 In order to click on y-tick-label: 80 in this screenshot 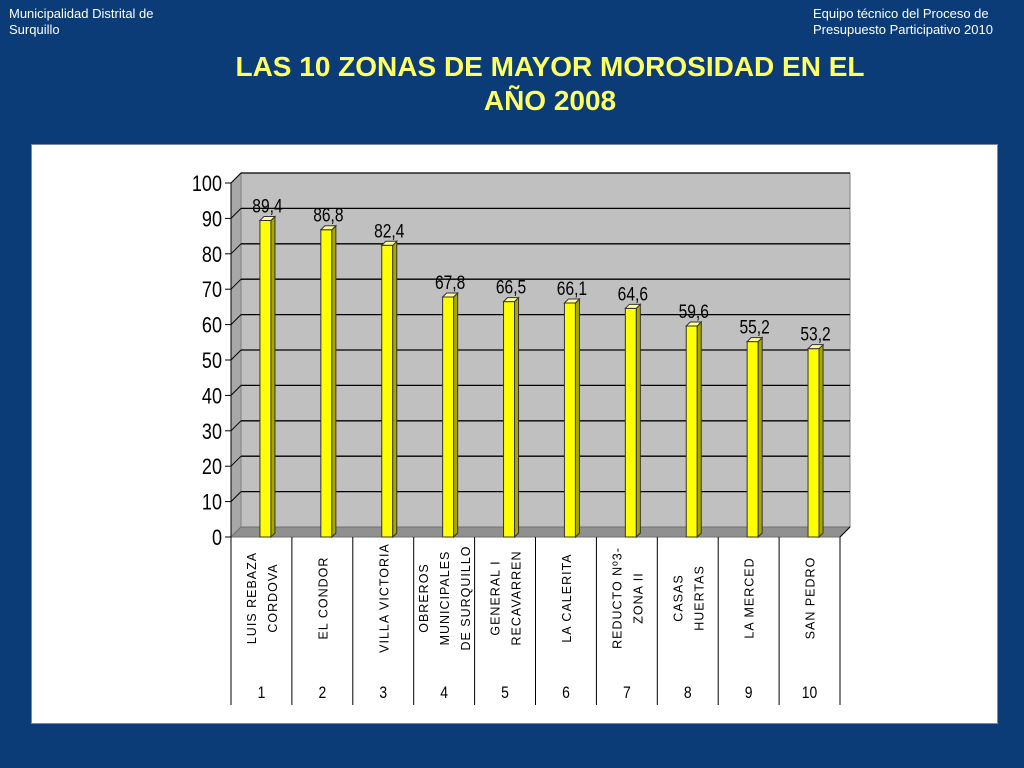, I will do `click(212, 255)`.